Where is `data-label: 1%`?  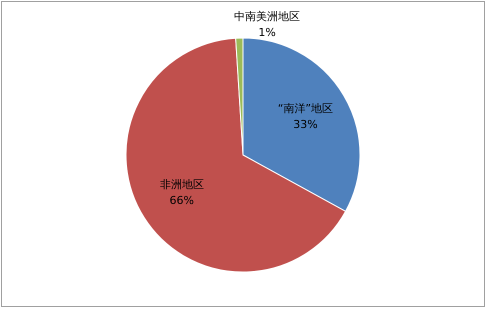
data-label: 1% is located at coordinates (267, 33).